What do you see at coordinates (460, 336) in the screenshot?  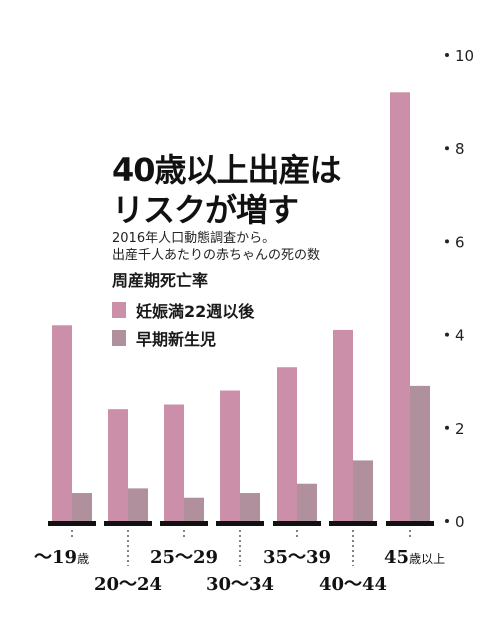 I see `y-tick-label-2: 4` at bounding box center [460, 336].